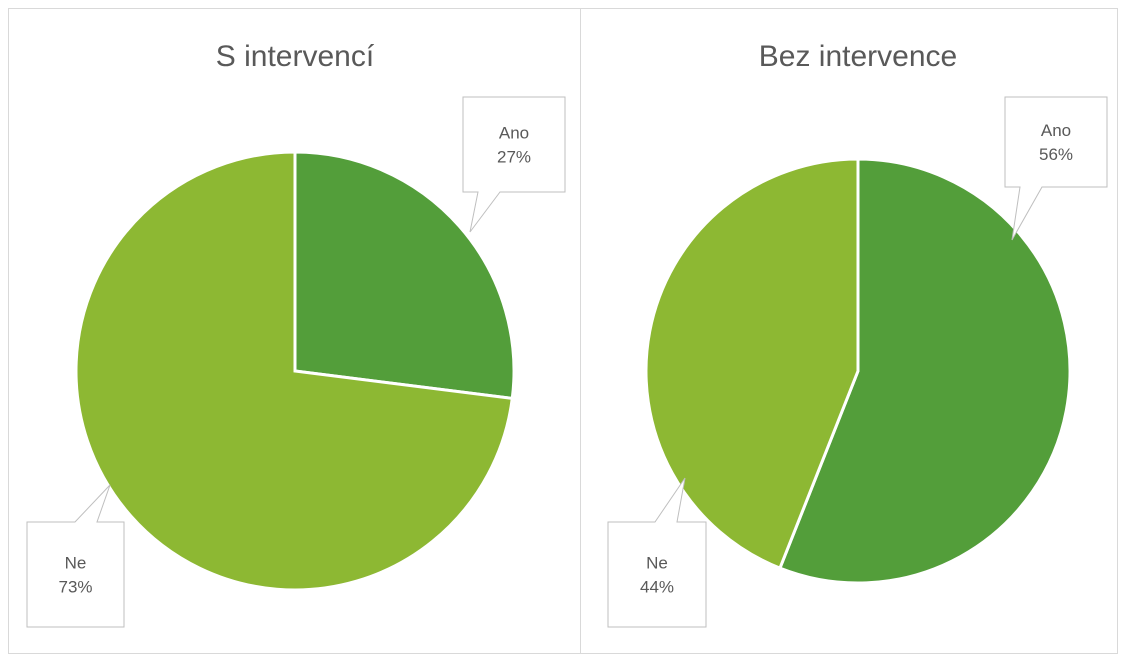  Describe the element at coordinates (295, 56) in the screenshot. I see `chart-title: S intervencí` at that location.